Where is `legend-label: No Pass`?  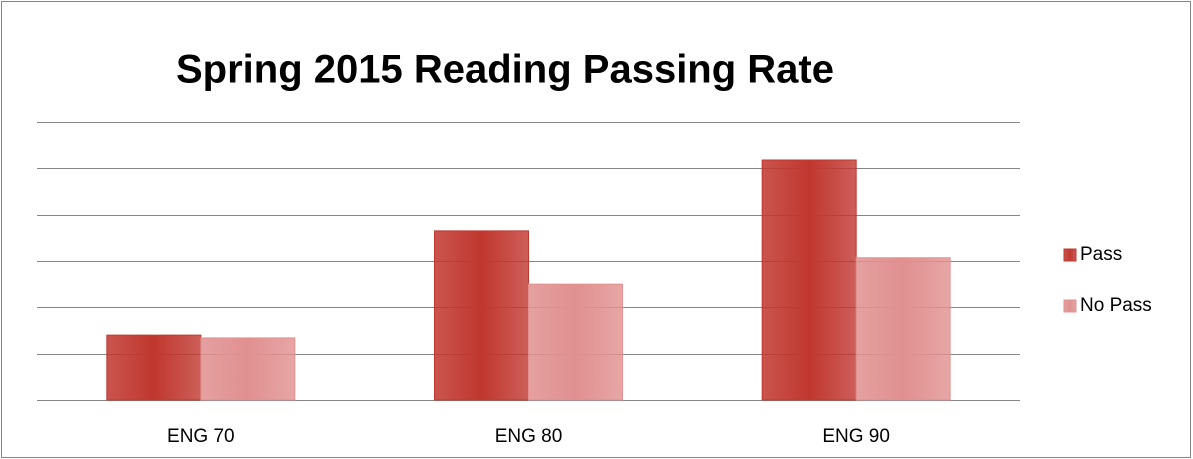
legend-label: No Pass is located at coordinates (1116, 305).